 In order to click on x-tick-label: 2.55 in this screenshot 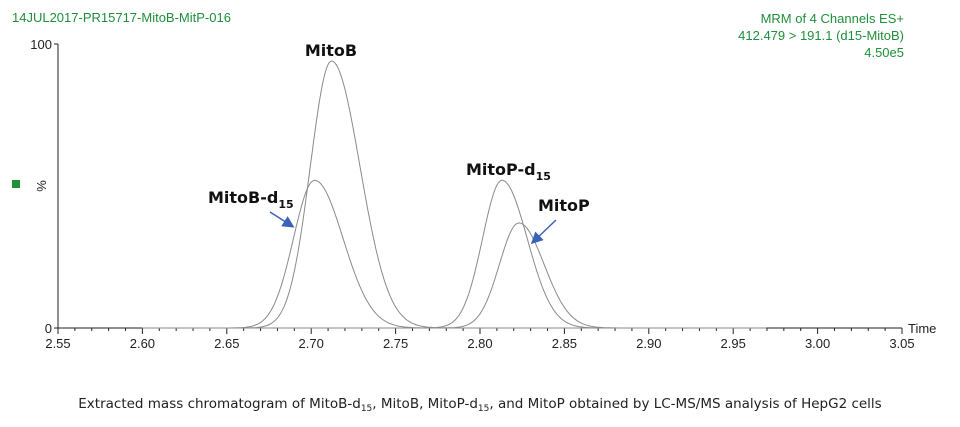, I will do `click(57, 343)`.